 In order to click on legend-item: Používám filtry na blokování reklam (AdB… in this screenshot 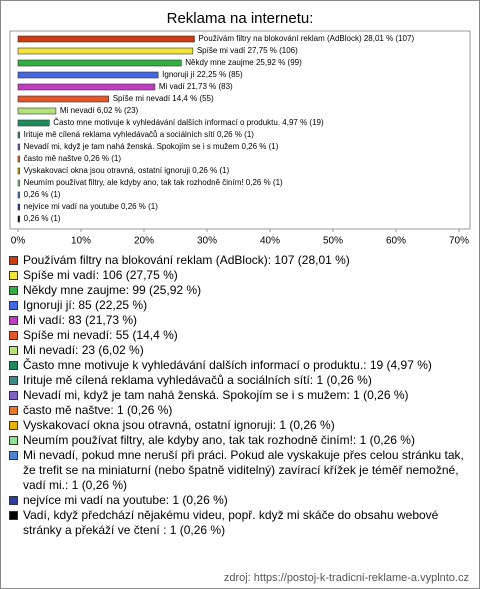, I will do `click(236, 260)`.